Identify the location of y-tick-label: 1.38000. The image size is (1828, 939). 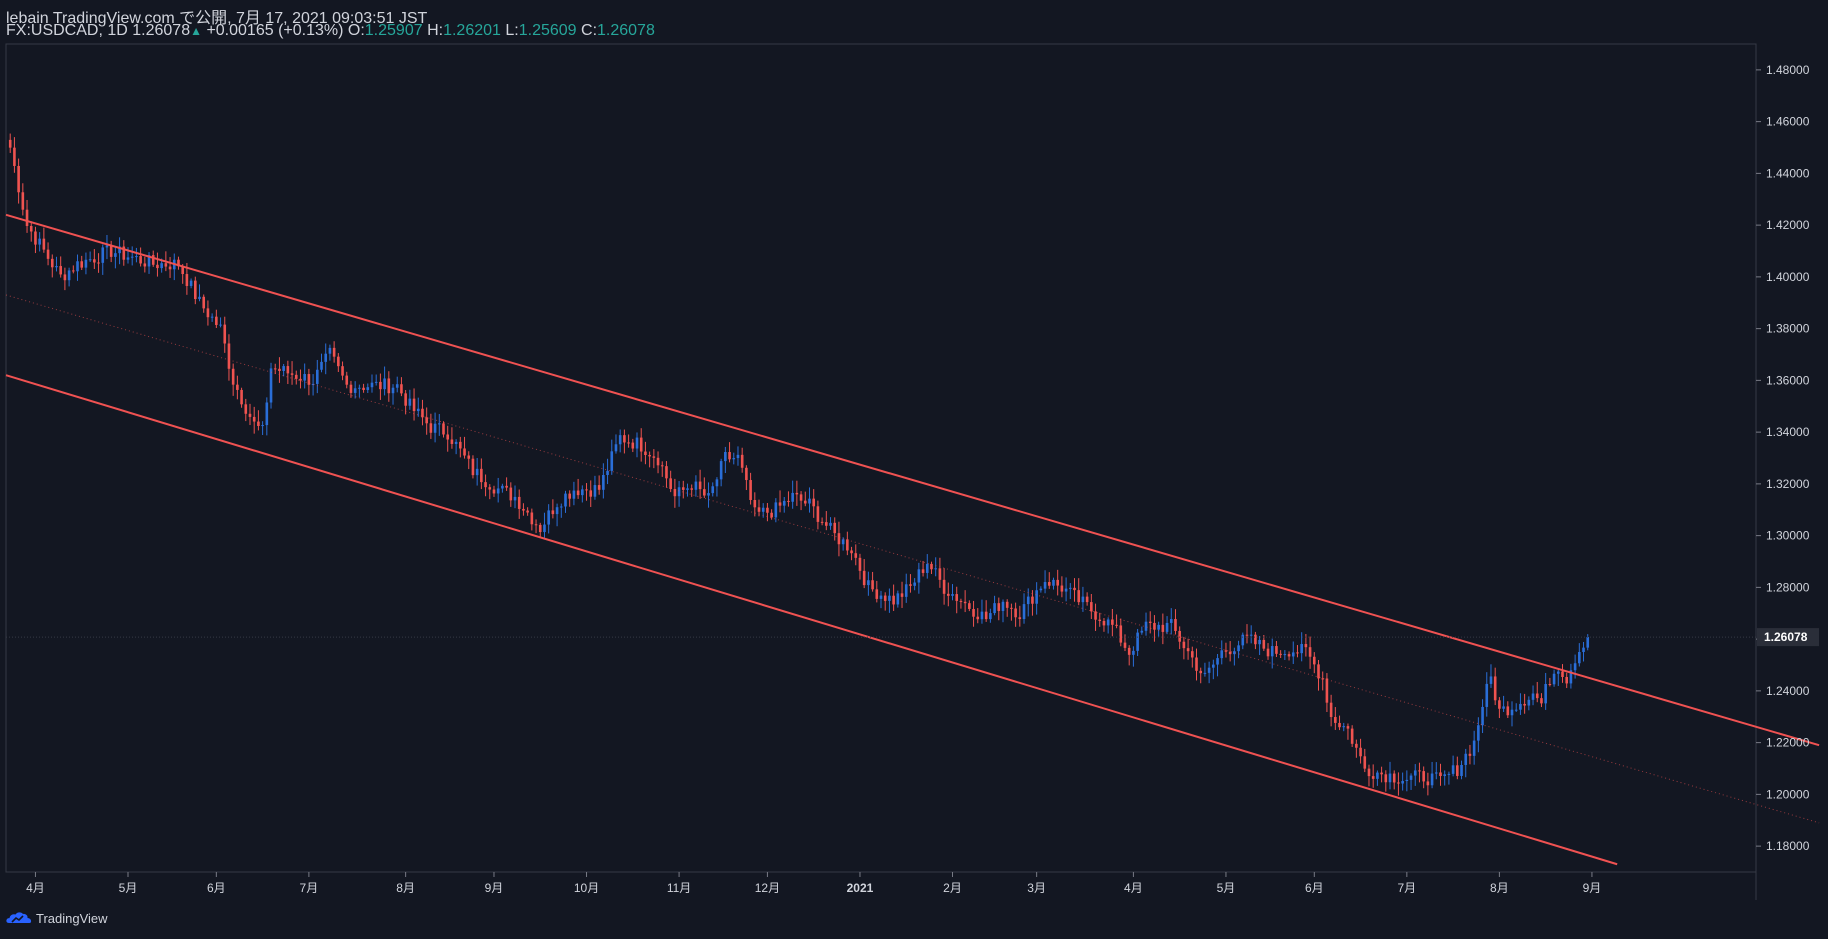
(1788, 329).